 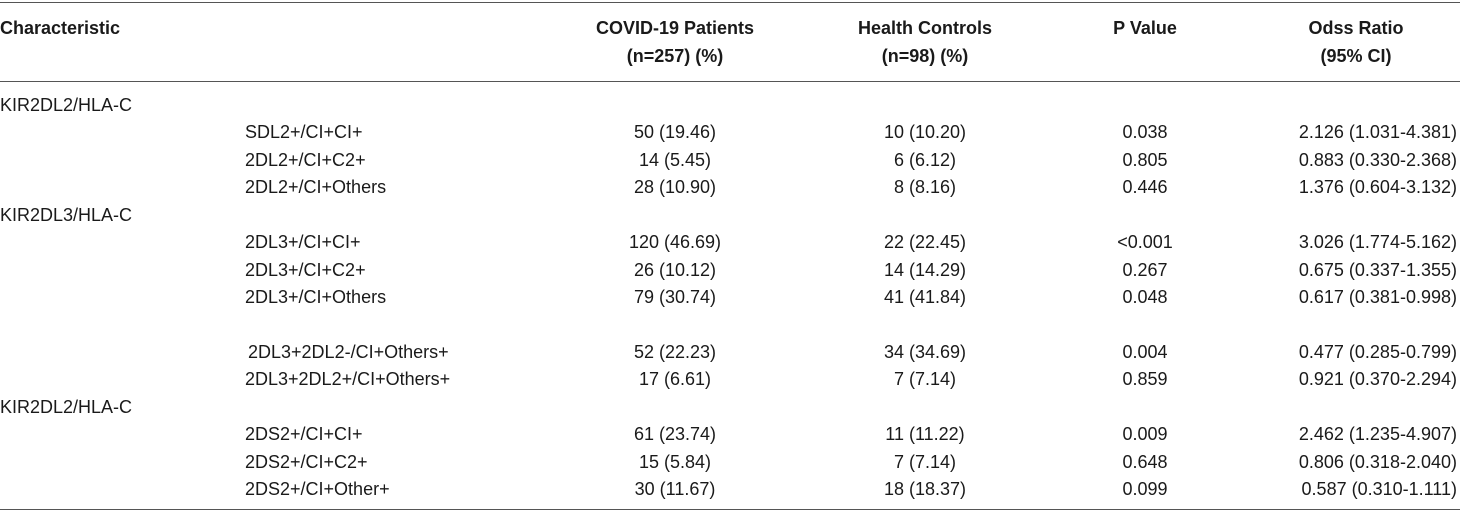 I want to click on row-name: 2DS2+/CI+C2+, so click(x=306, y=462).